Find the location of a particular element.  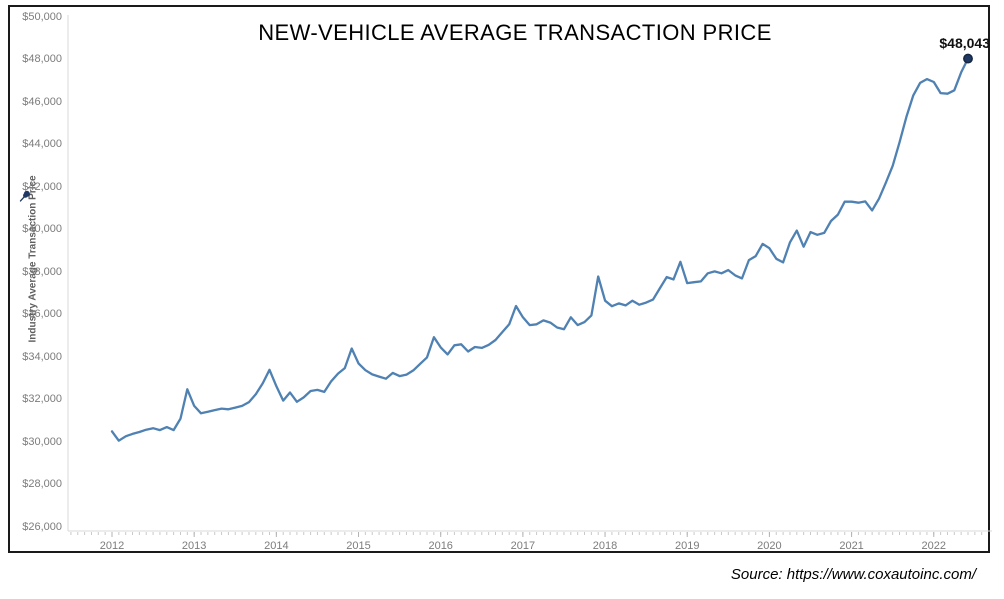

x-tick-label: 2015 is located at coordinates (358, 546).